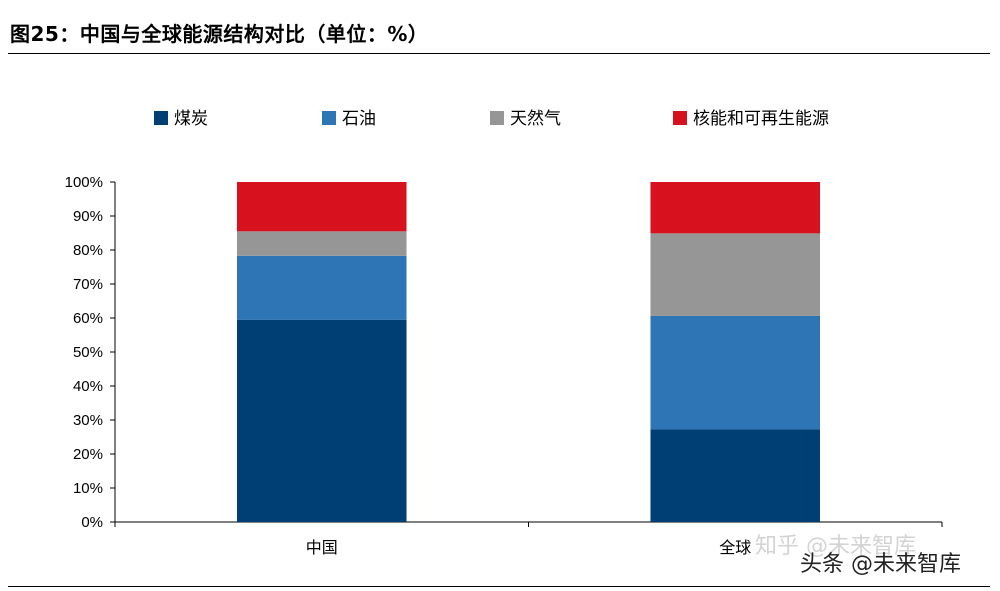  What do you see at coordinates (219, 34) in the screenshot?
I see `chart-title: 图25：中国与全球能源结构对比（单位：%）` at bounding box center [219, 34].